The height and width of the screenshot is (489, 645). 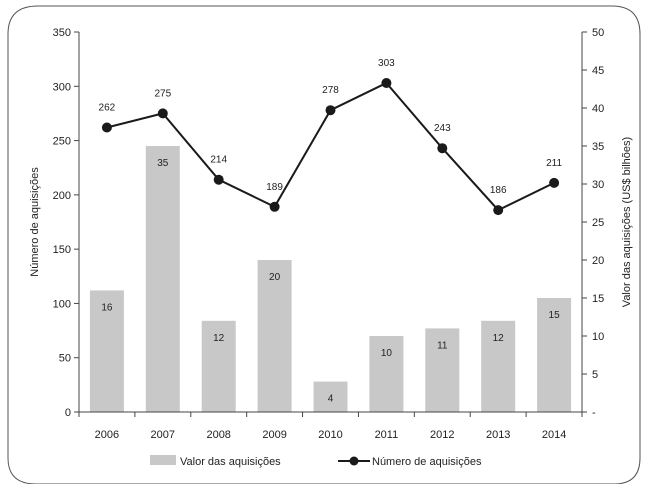 I want to click on bar-label-2014: 15, so click(x=555, y=315).